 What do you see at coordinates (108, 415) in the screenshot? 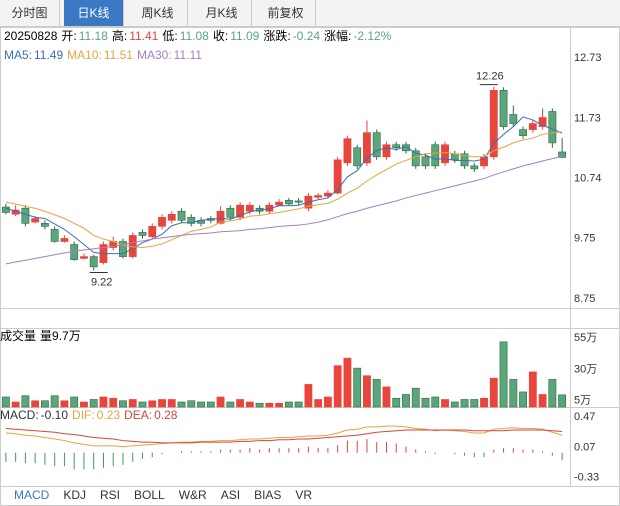
I see `legend-value: 0.23` at bounding box center [108, 415].